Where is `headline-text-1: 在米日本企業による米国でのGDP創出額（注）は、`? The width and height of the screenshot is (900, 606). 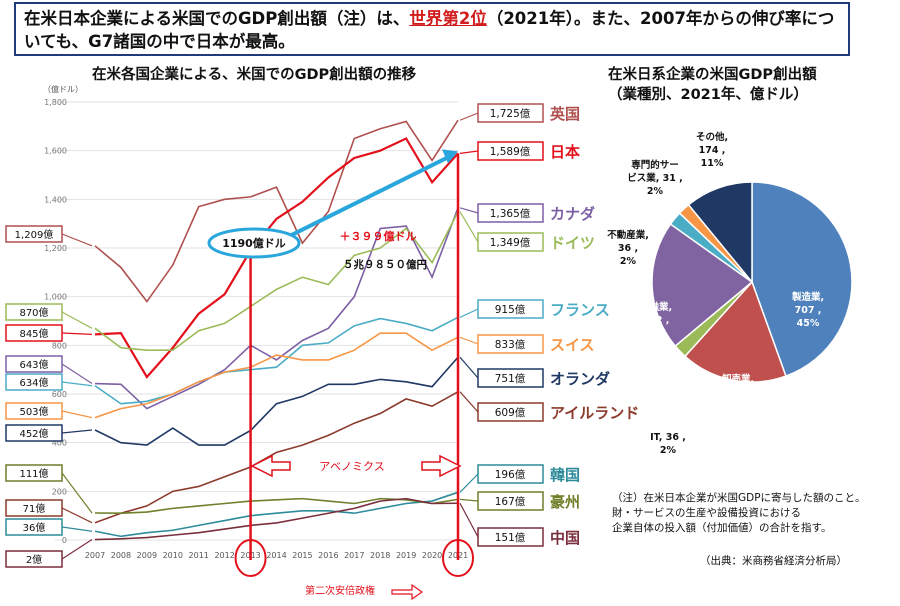
headline-text-1: 在米日本企業による米国でのGDP創出額（注）は、 is located at coordinates (217, 18).